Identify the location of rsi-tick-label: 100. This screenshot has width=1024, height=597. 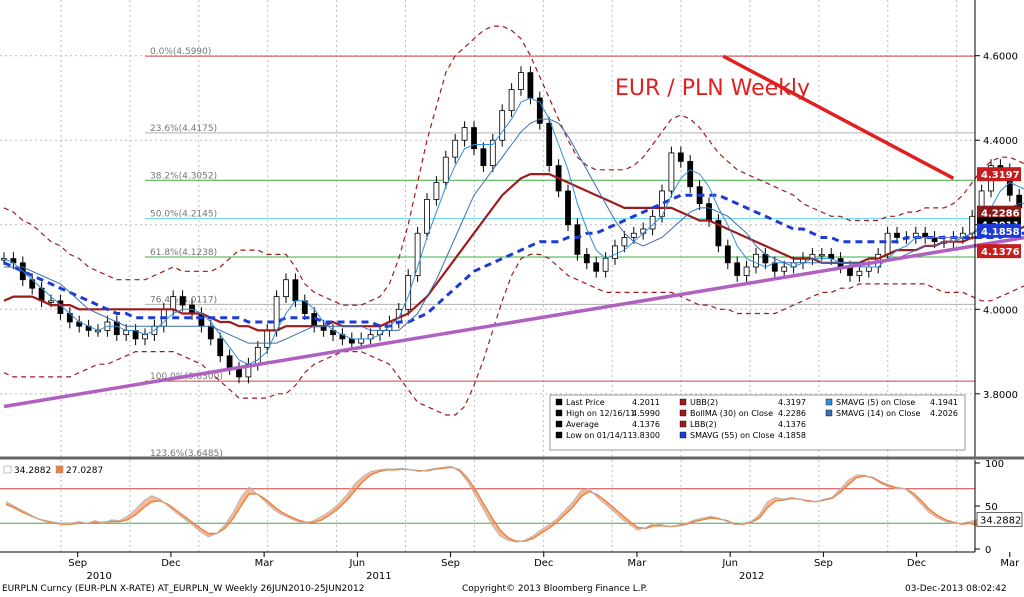
(994, 464).